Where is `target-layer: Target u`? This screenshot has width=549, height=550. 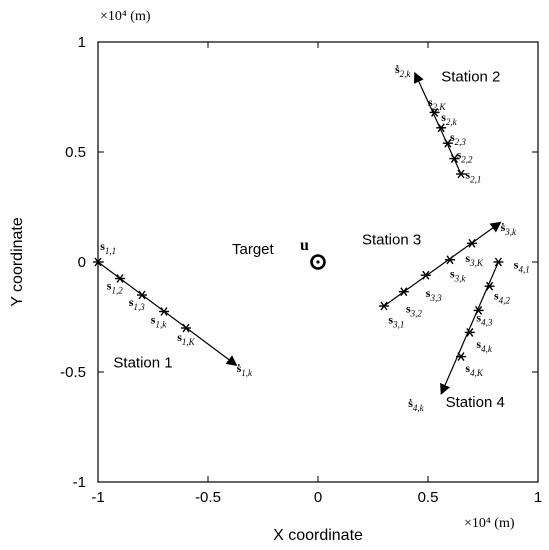 target-layer: Target u is located at coordinates (279, 253).